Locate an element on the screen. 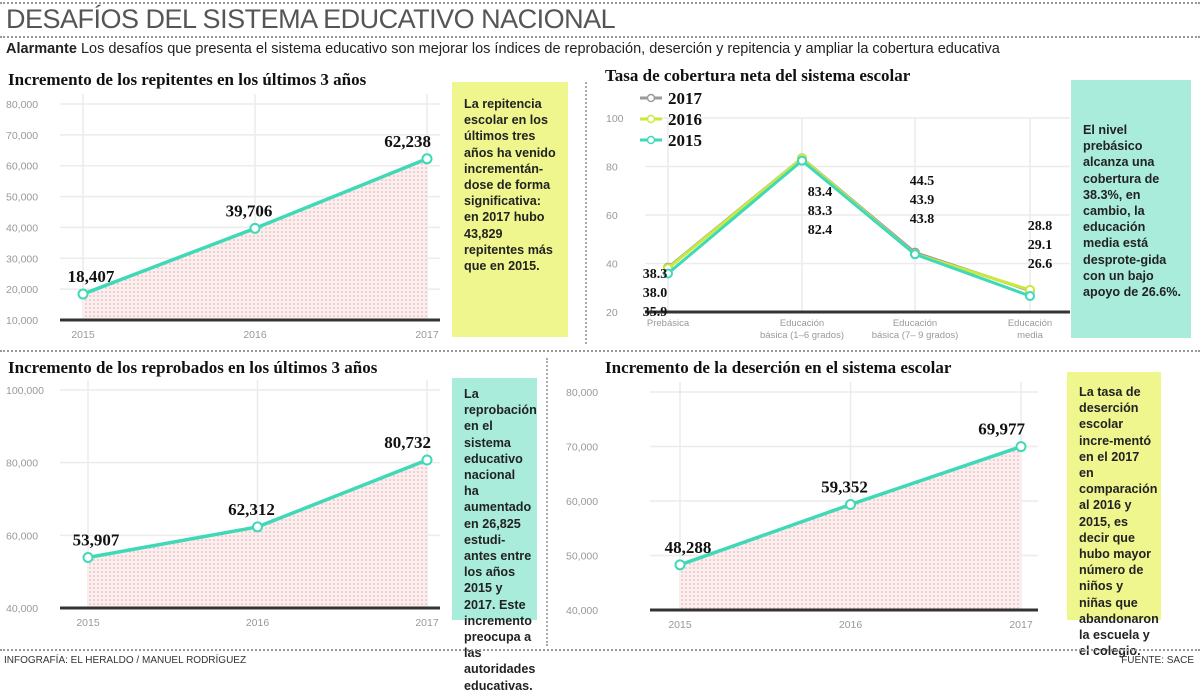 This screenshot has height=694, width=1200. footer-source: FUENTE: SACE is located at coordinates (1157, 660).